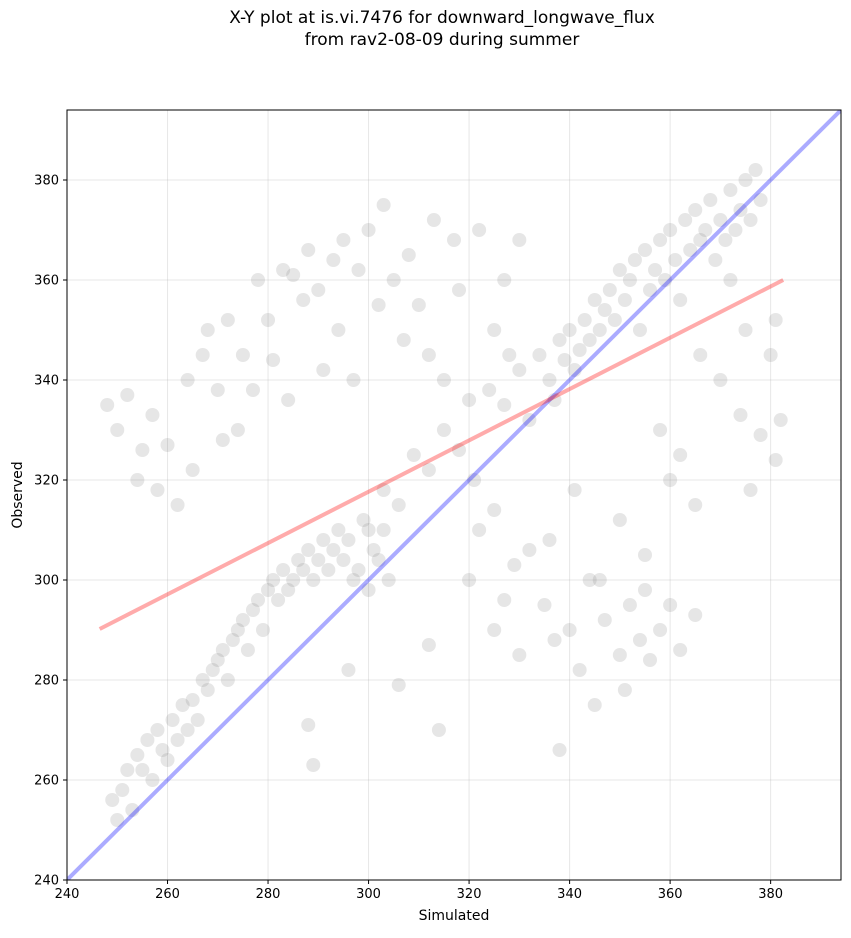  What do you see at coordinates (46, 881) in the screenshot?
I see `y-tick-label: 240` at bounding box center [46, 881].